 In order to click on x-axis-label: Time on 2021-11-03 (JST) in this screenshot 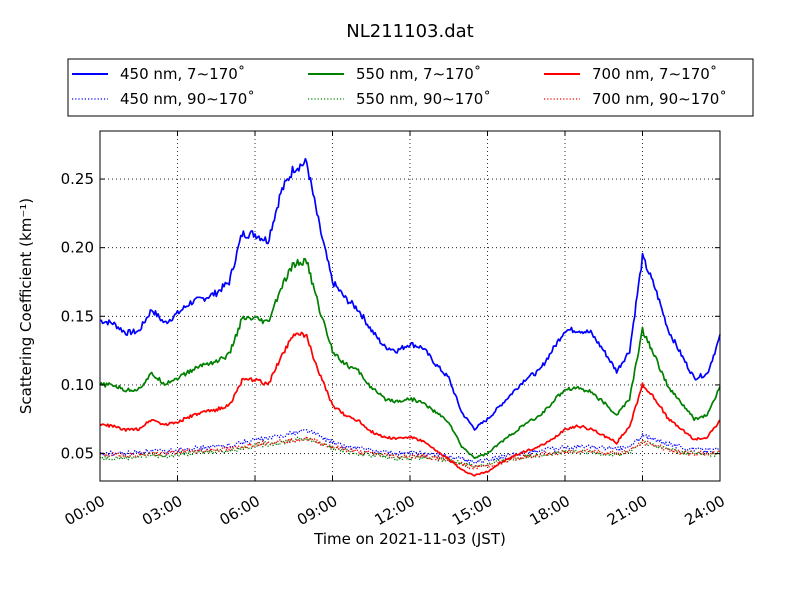, I will do `click(409, 539)`.